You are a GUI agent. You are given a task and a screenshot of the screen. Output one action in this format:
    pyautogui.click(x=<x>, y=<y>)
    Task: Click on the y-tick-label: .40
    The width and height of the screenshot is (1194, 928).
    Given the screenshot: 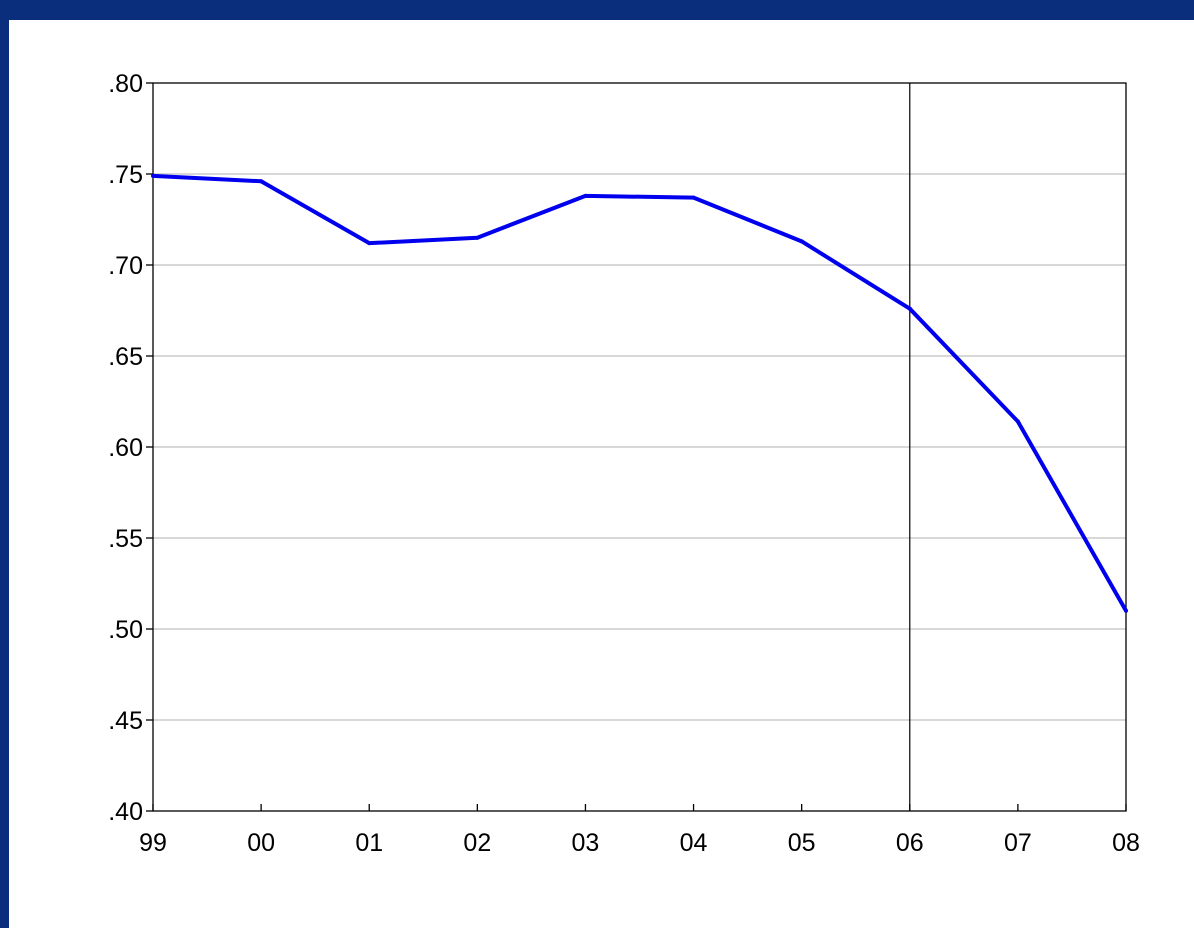 What is the action you would take?
    pyautogui.click(x=125, y=812)
    